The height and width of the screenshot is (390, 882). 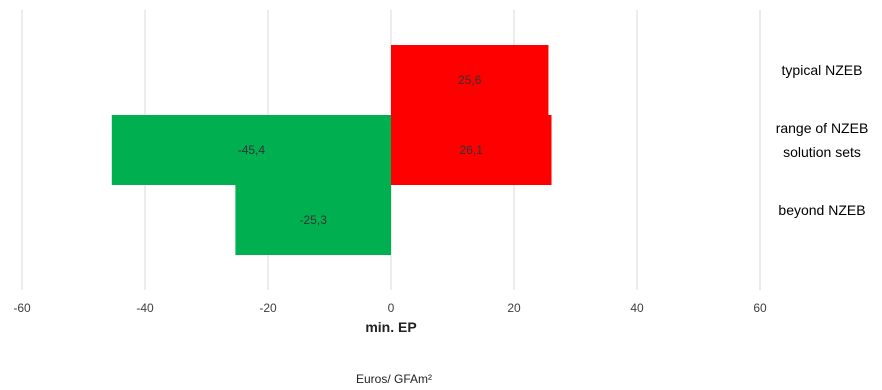 I want to click on data-labels: -45,4 -25,3 25,6 26,1, so click(x=361, y=150).